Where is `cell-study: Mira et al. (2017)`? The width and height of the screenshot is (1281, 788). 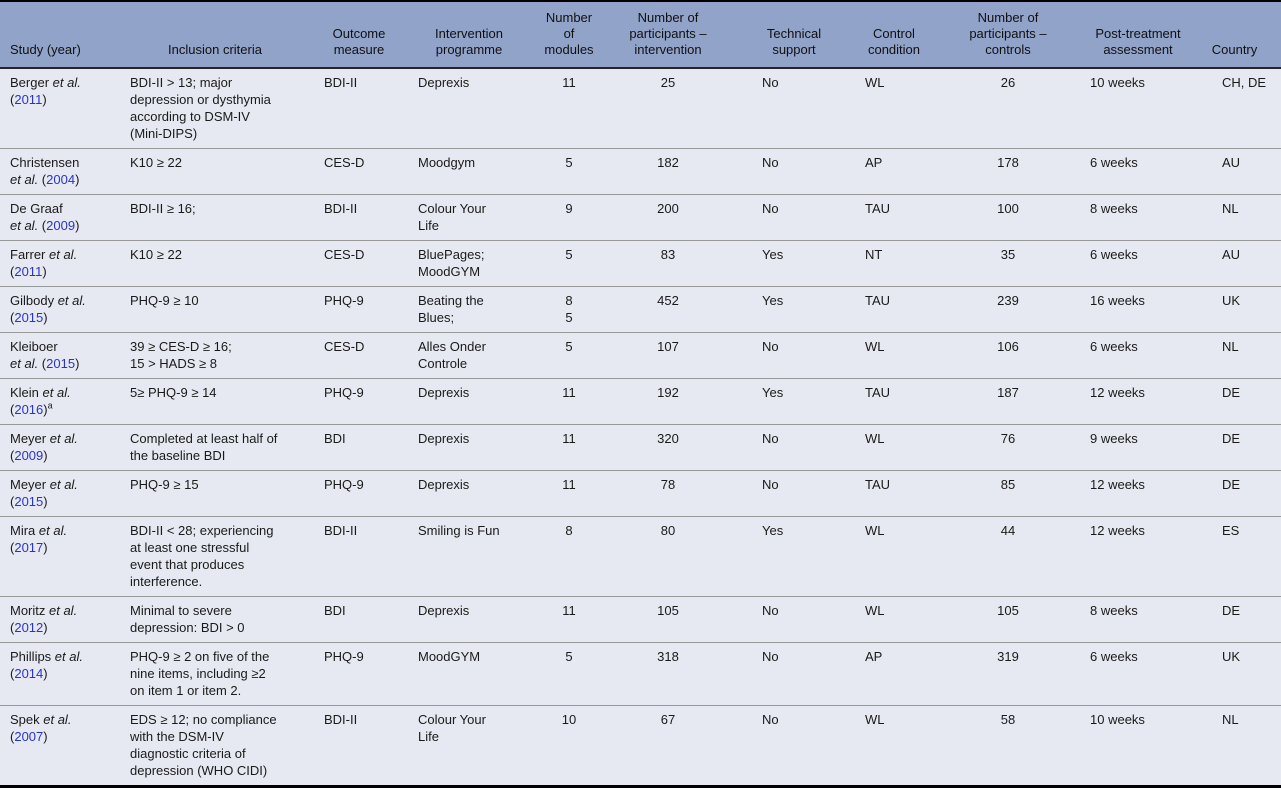 cell-study: Mira et al. (2017) is located at coordinates (60, 556).